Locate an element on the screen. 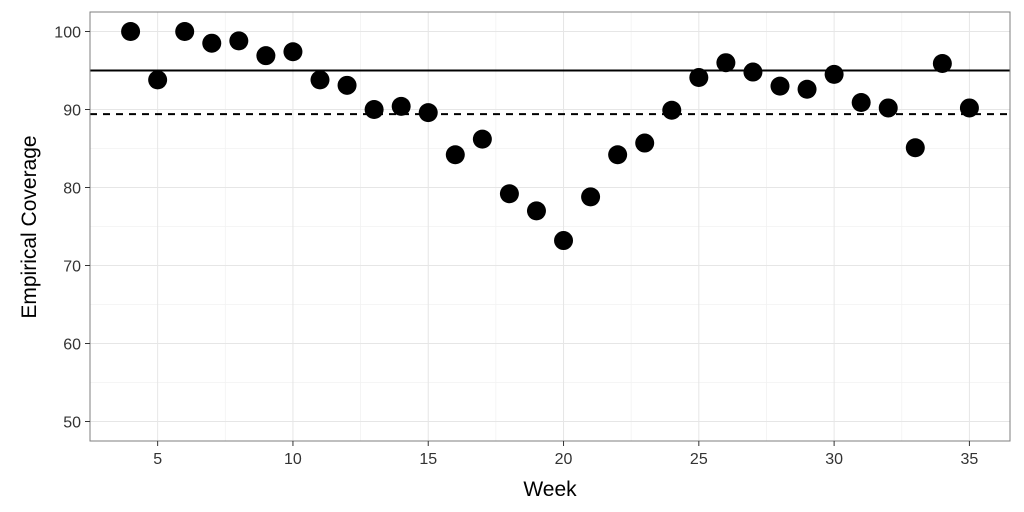 The width and height of the screenshot is (1024, 512). y-axis-title: Empirical Coverage is located at coordinates (29, 226).